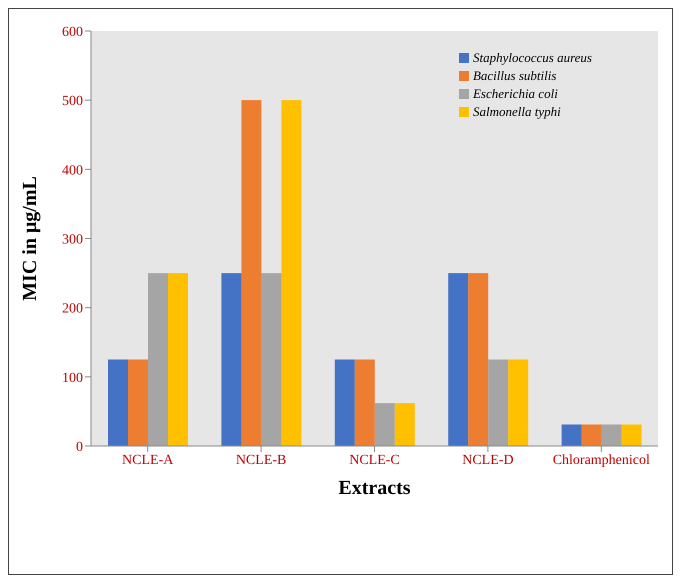 This screenshot has width=681, height=583. Describe the element at coordinates (79, 447) in the screenshot. I see `y-tick-label: 0` at that location.